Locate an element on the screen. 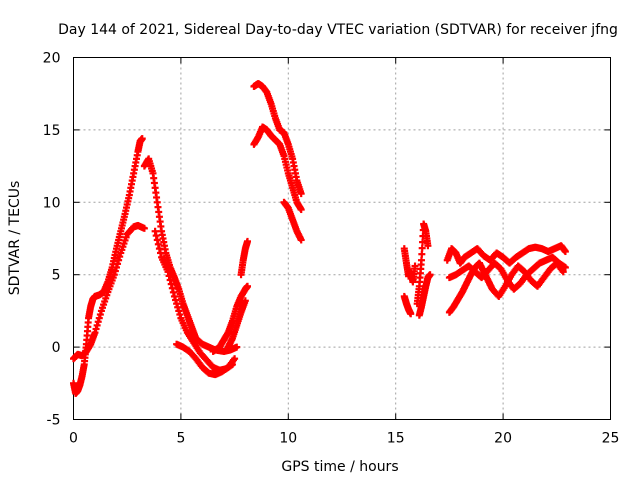  x-tick-label: 25 is located at coordinates (611, 439).